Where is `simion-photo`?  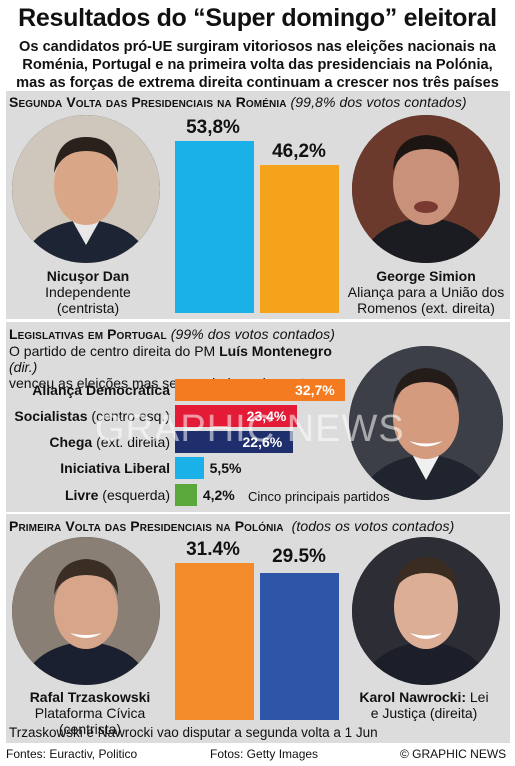
simion-photo is located at coordinates (426, 189).